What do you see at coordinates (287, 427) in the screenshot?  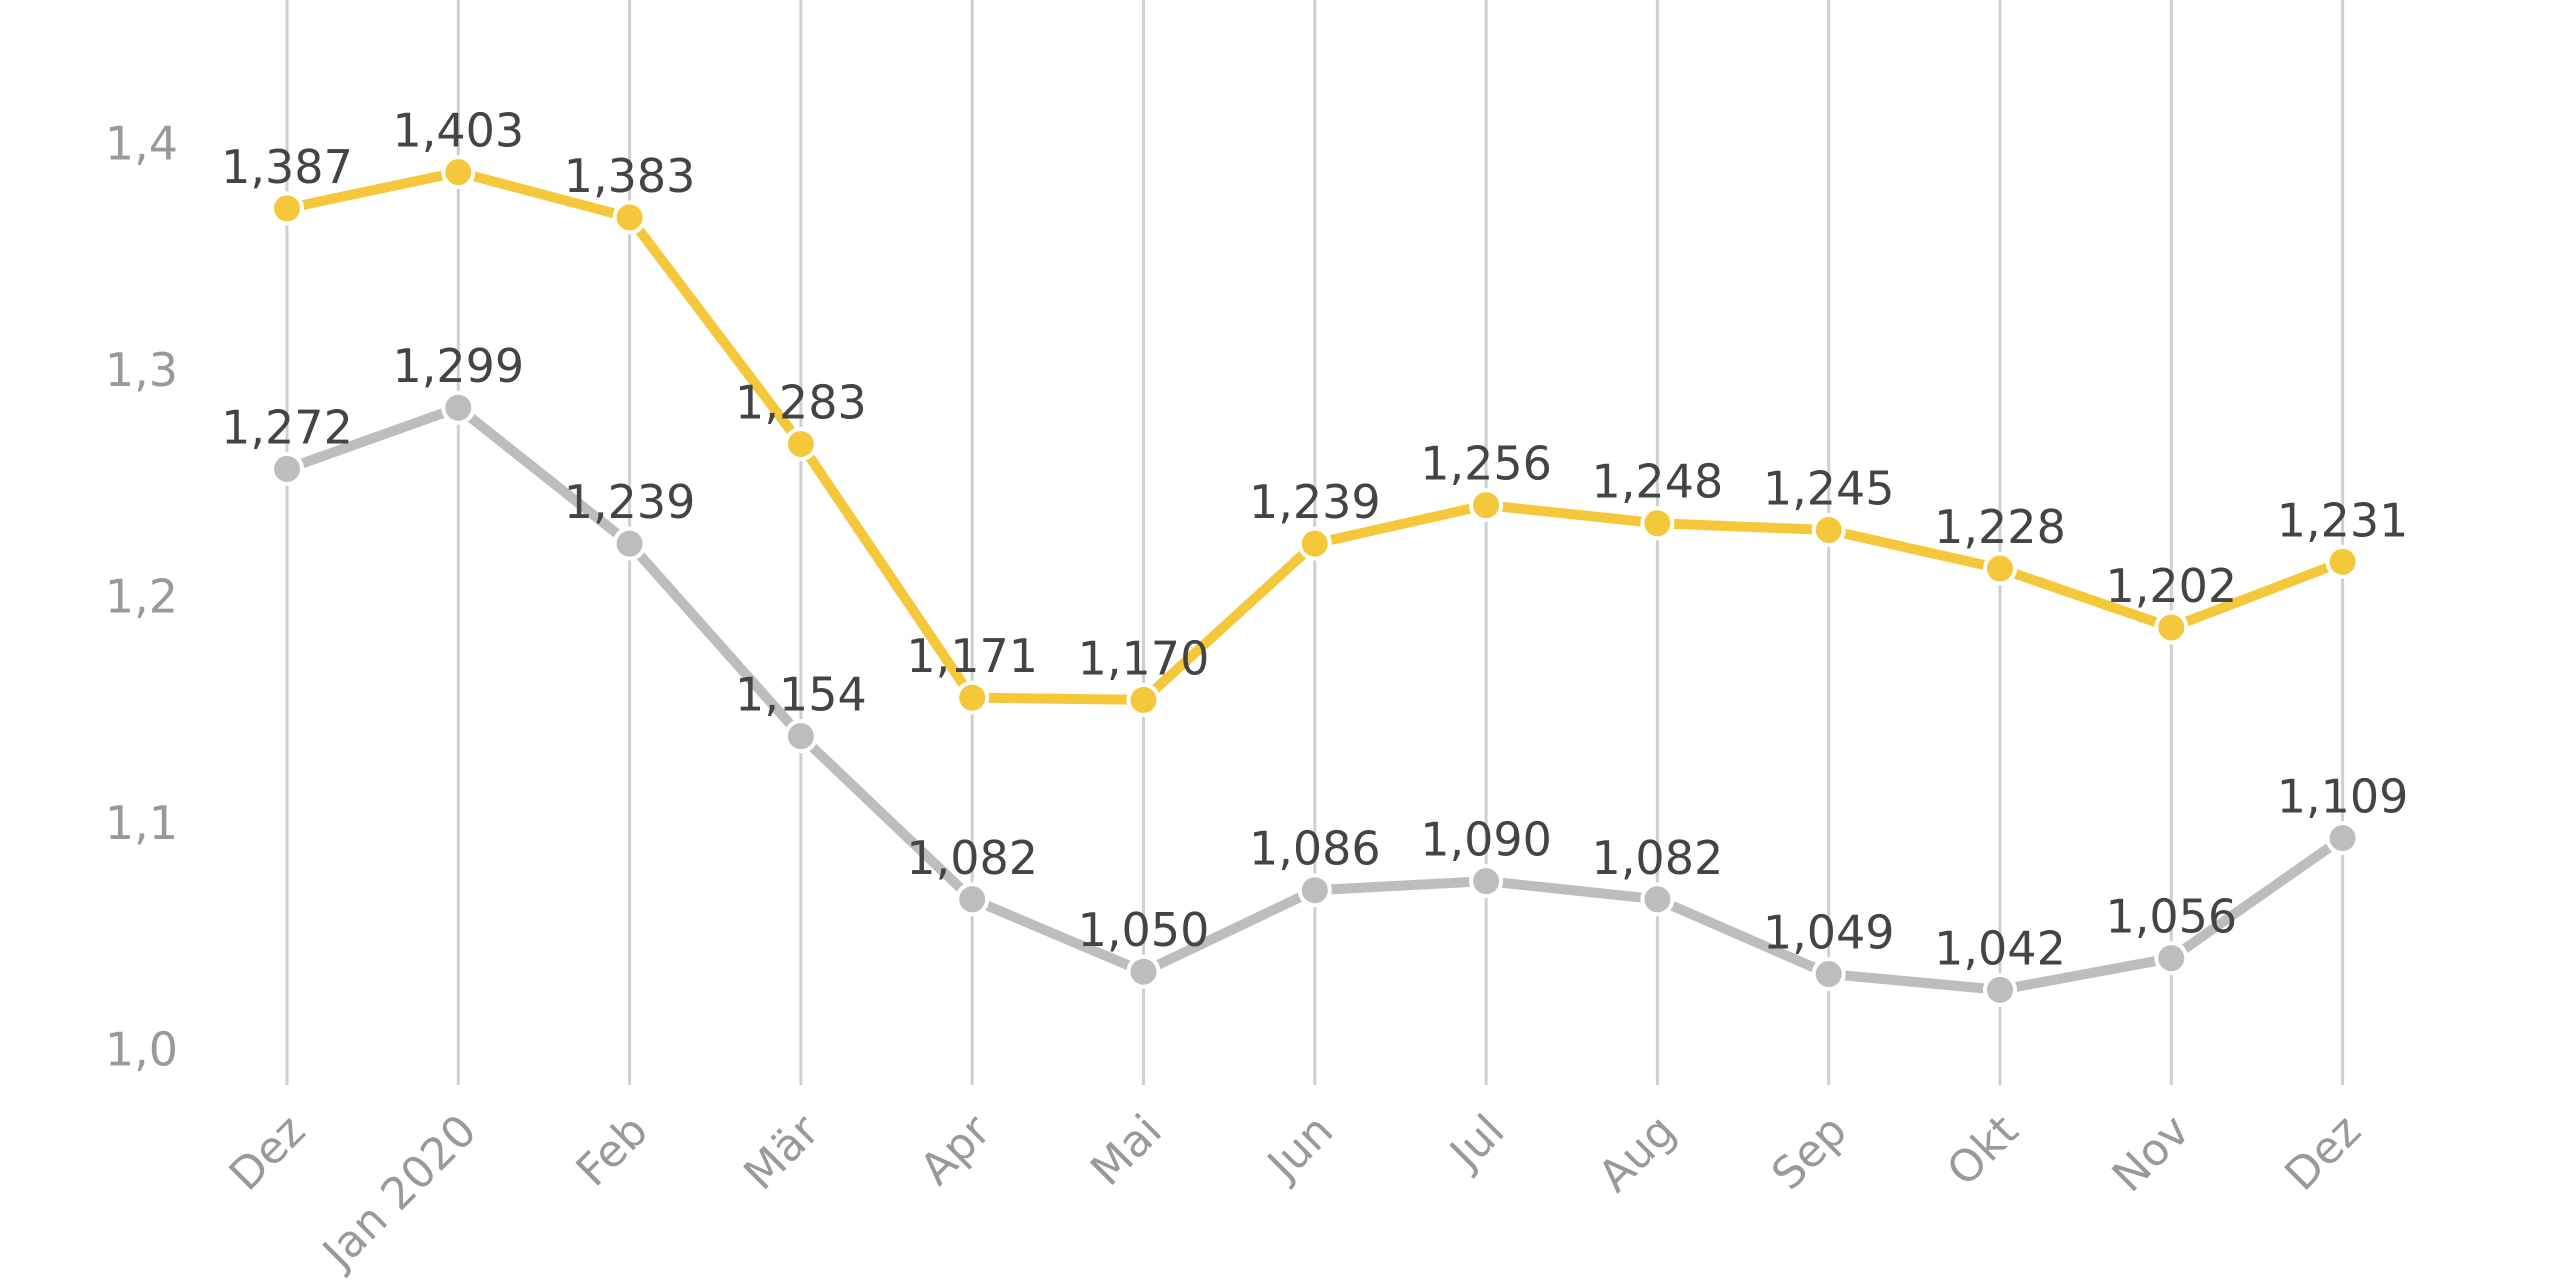 I see `data-label: 1,272` at bounding box center [287, 427].